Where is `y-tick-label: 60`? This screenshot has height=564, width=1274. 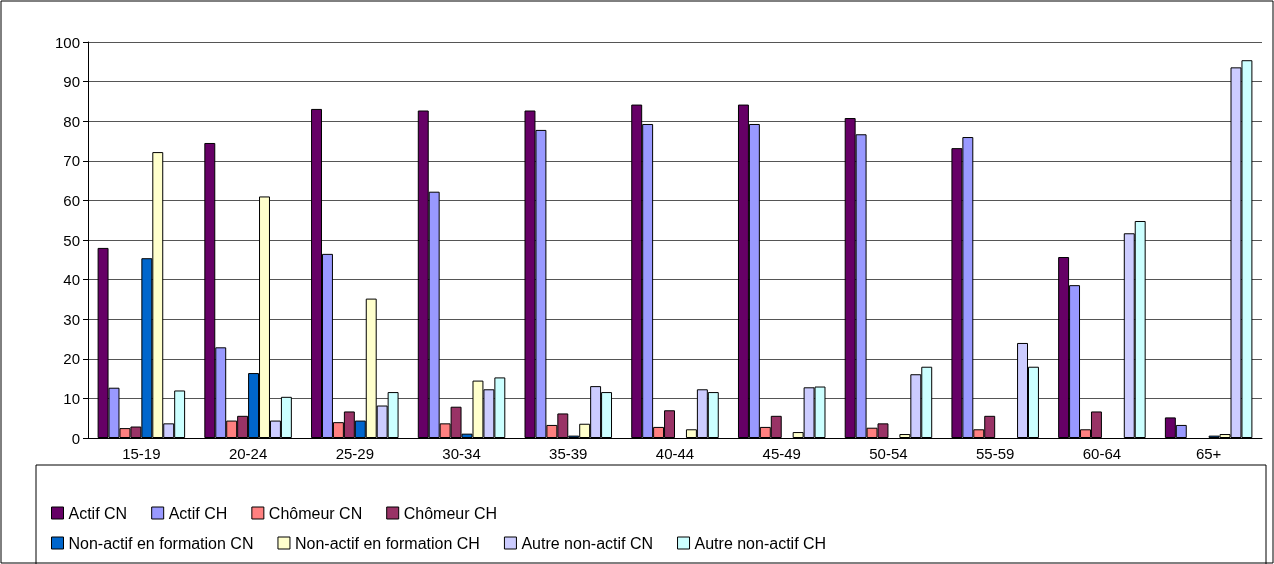
y-tick-label: 60 is located at coordinates (71, 200).